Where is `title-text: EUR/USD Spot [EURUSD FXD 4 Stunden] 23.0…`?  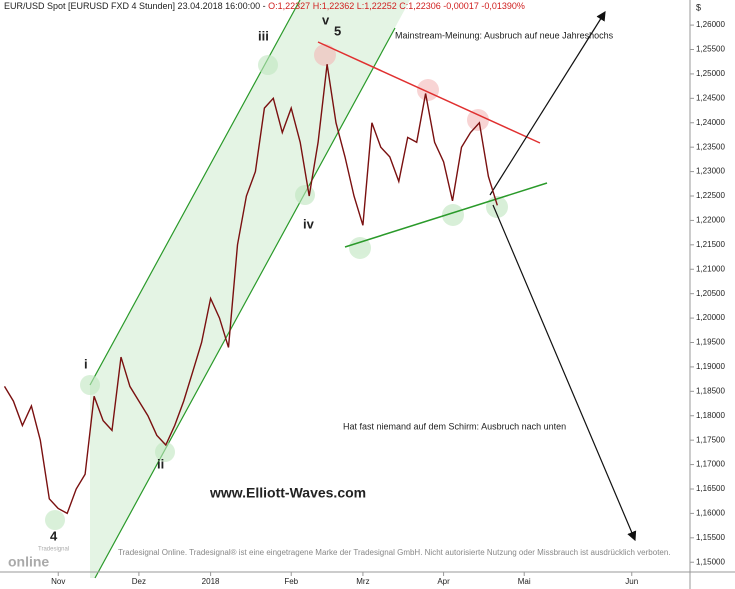 title-text: EUR/USD Spot [EURUSD FXD 4 Stunden] 23.0… is located at coordinates (135, 6).